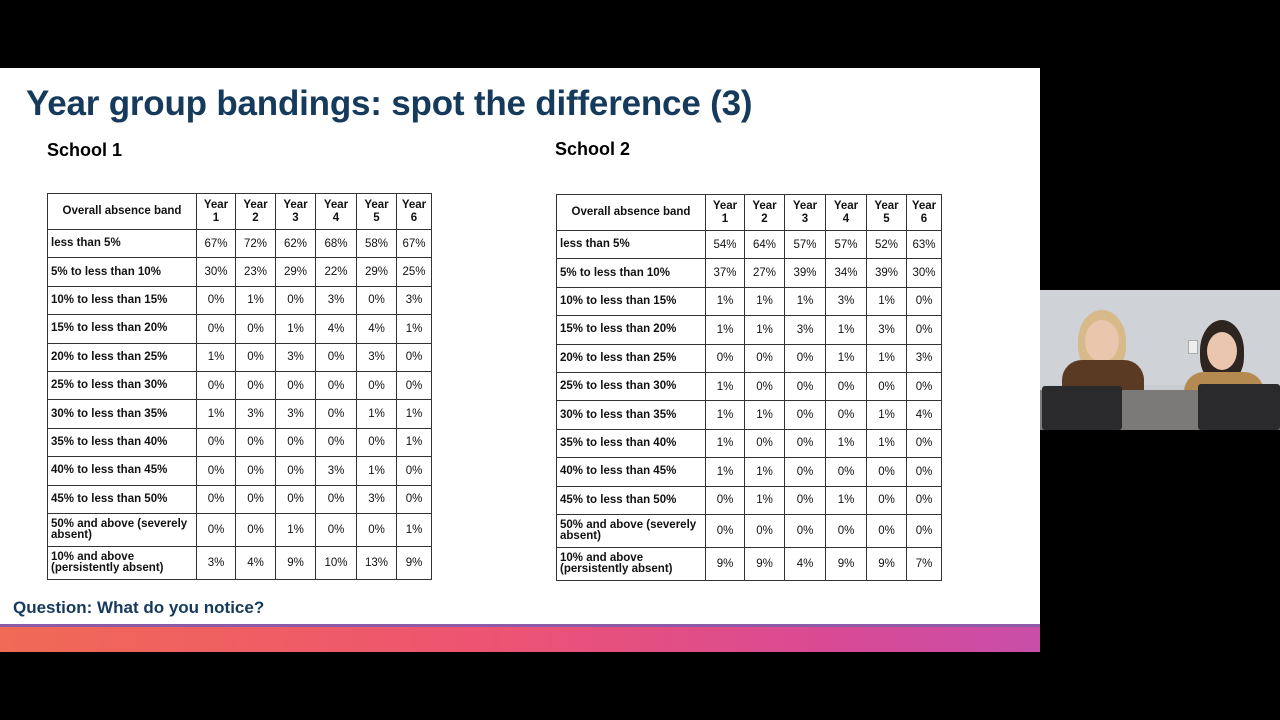  Describe the element at coordinates (749, 386) in the screenshot. I see `table-row: 25% to less than 30% 1% 0% 0% 0% 0% 0%` at that location.